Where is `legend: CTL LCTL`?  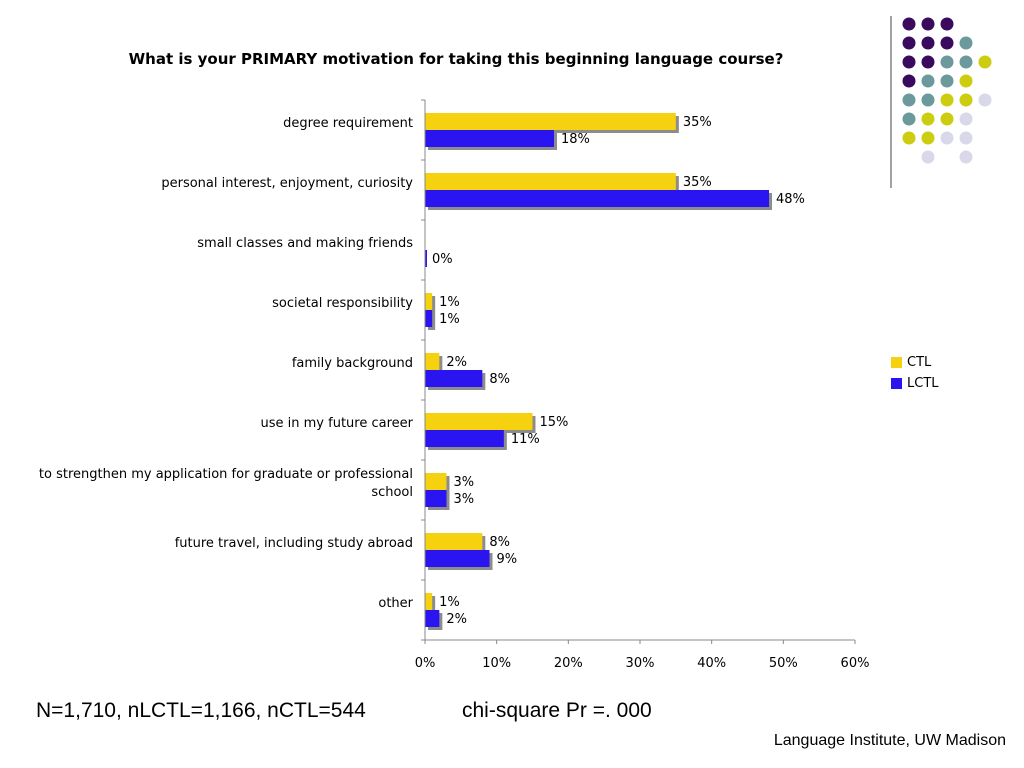
legend: CTL LCTL is located at coordinates (915, 373).